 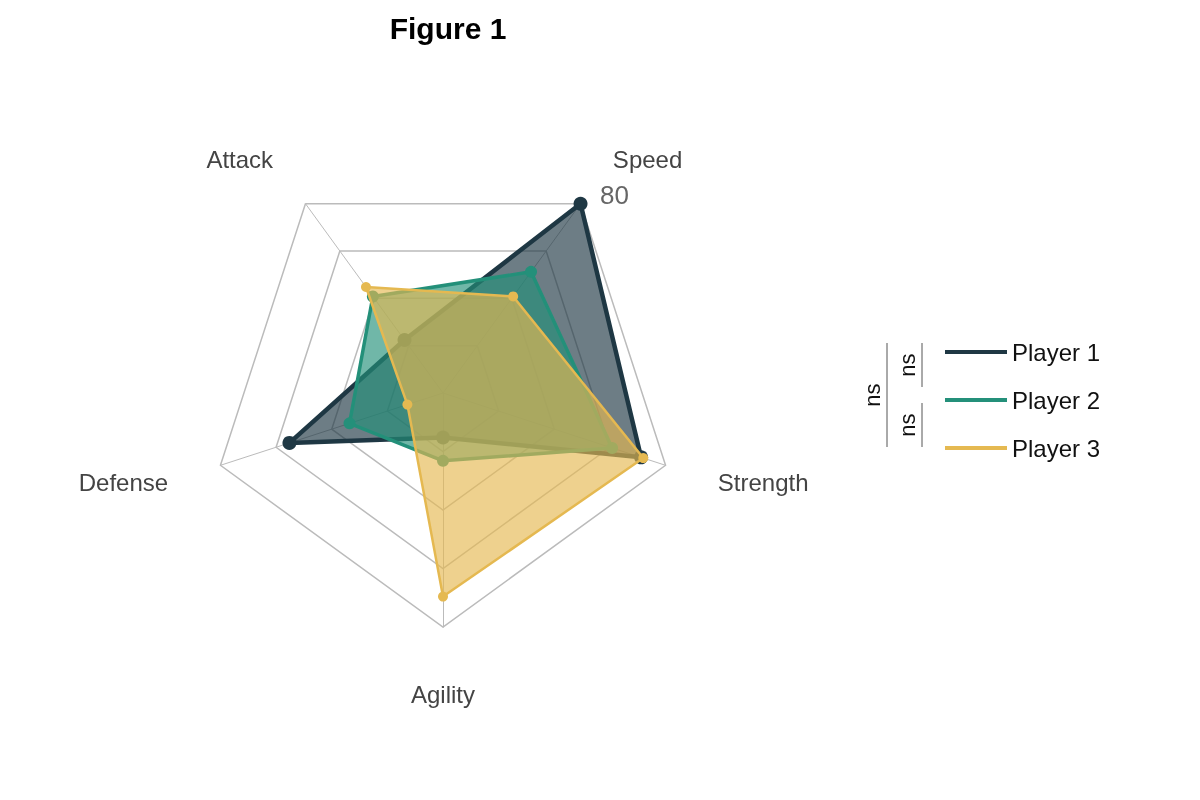 What do you see at coordinates (614, 195) in the screenshot?
I see `text: 80` at bounding box center [614, 195].